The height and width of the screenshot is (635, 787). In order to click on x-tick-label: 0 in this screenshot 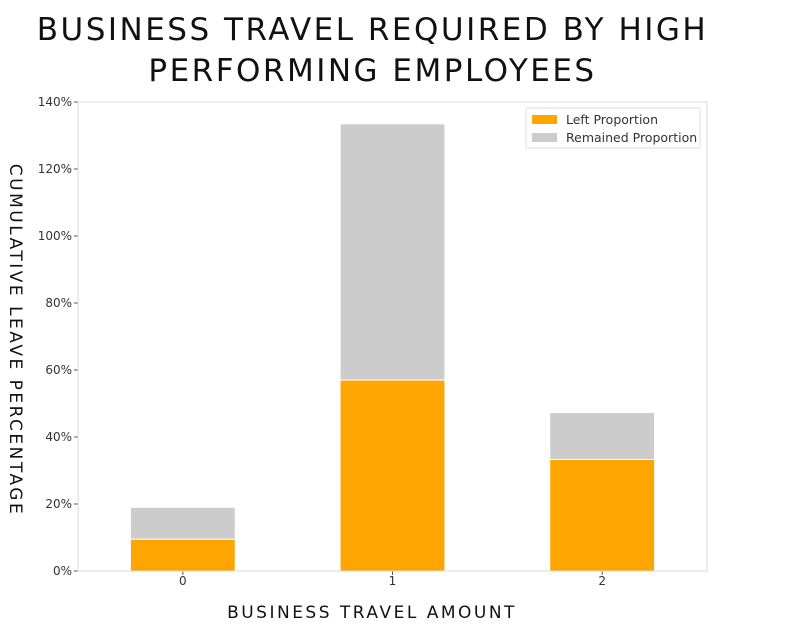, I will do `click(183, 581)`.